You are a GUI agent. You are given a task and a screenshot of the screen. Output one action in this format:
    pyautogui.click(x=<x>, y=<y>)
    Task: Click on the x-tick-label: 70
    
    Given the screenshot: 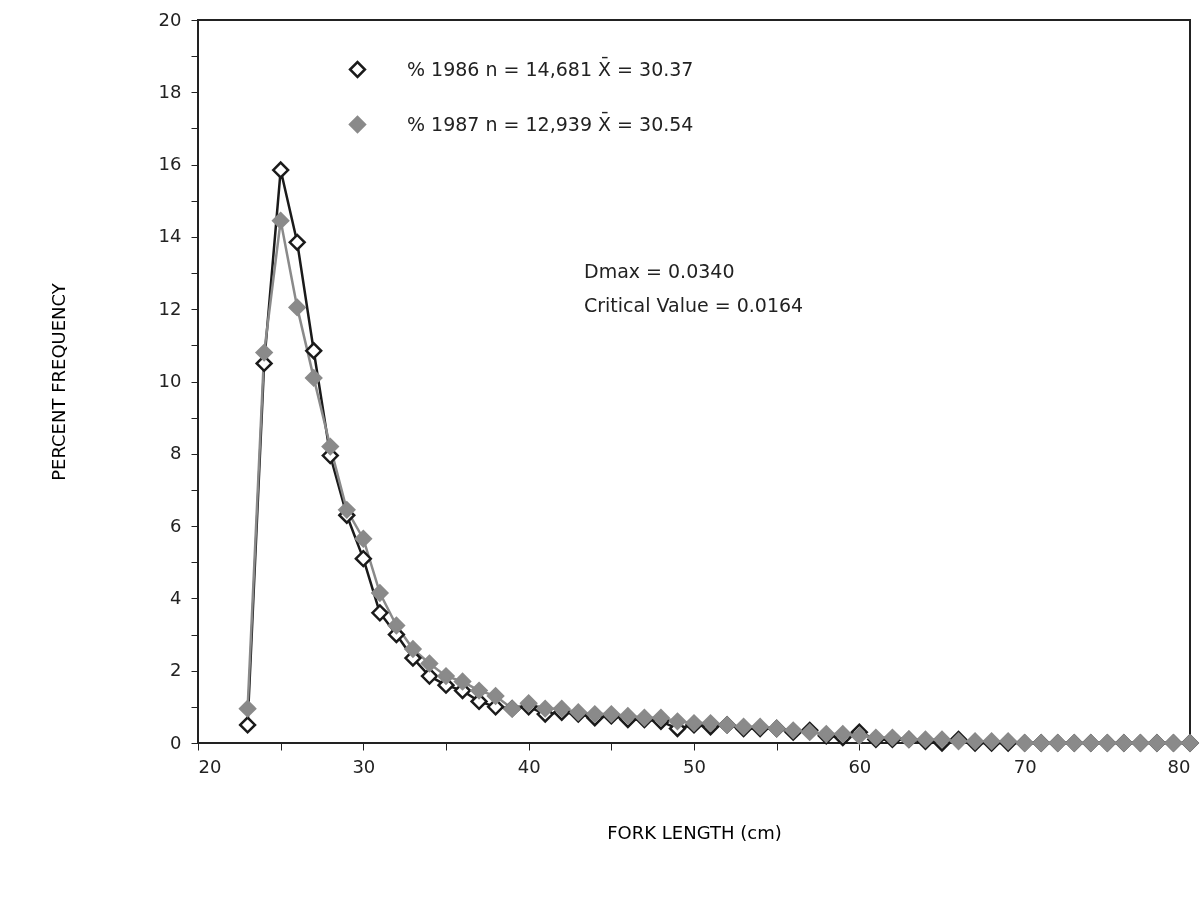 What is the action you would take?
    pyautogui.click(x=1025, y=766)
    